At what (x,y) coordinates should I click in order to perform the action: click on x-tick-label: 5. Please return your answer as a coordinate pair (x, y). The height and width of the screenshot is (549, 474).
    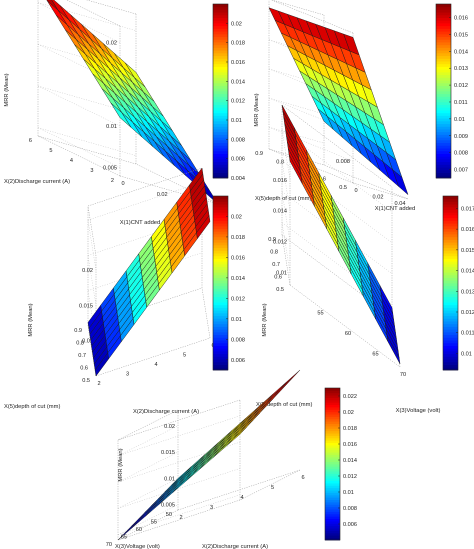
    Looking at the image, I should click on (184, 356).